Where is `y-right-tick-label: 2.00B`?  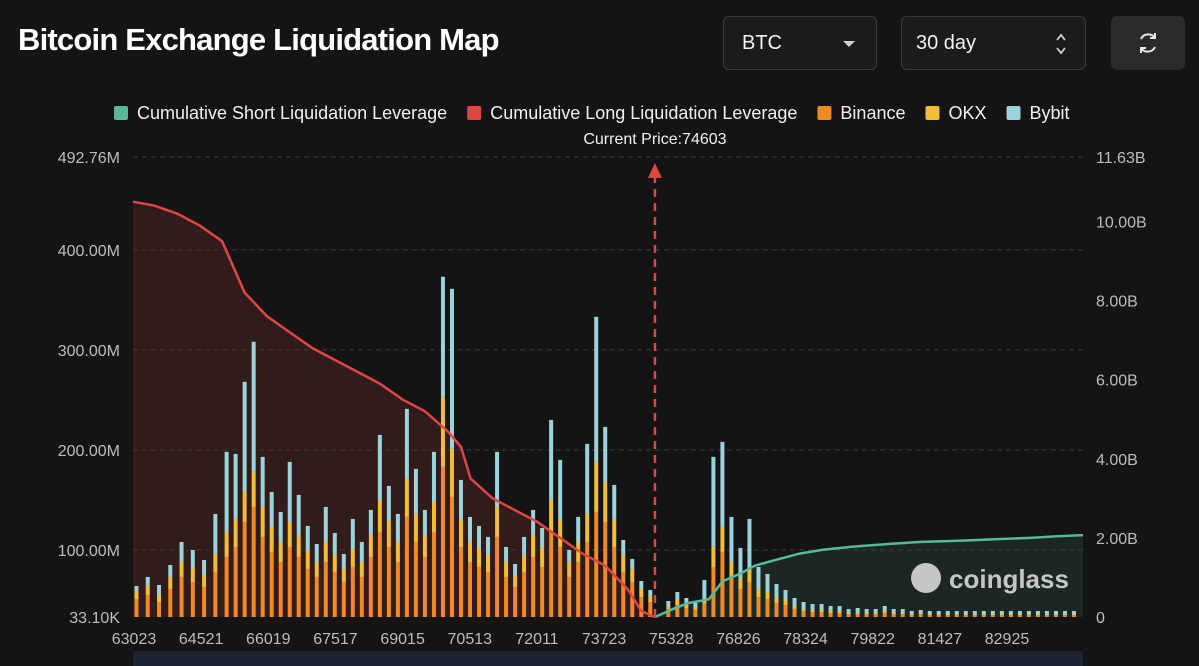 y-right-tick-label: 2.00B is located at coordinates (1117, 539).